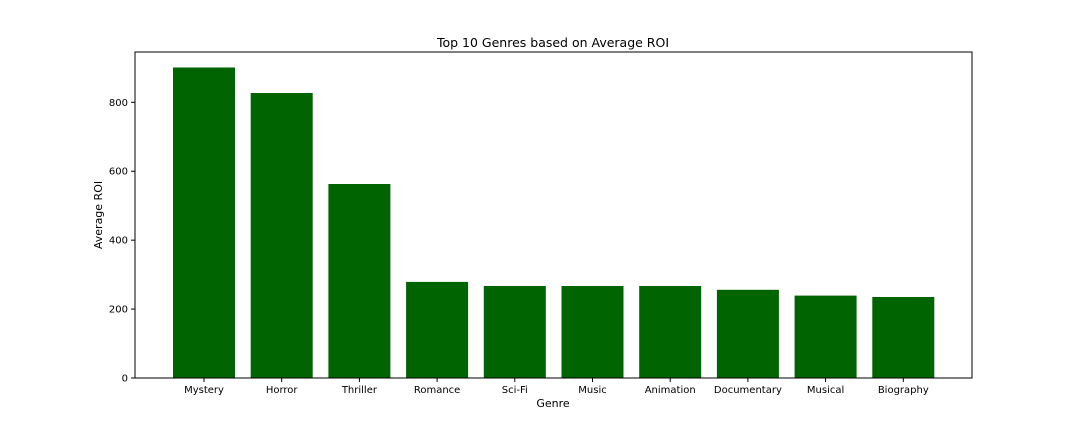 The width and height of the screenshot is (1080, 436). What do you see at coordinates (825, 390) in the screenshot?
I see `x-tick-label: Musical` at bounding box center [825, 390].